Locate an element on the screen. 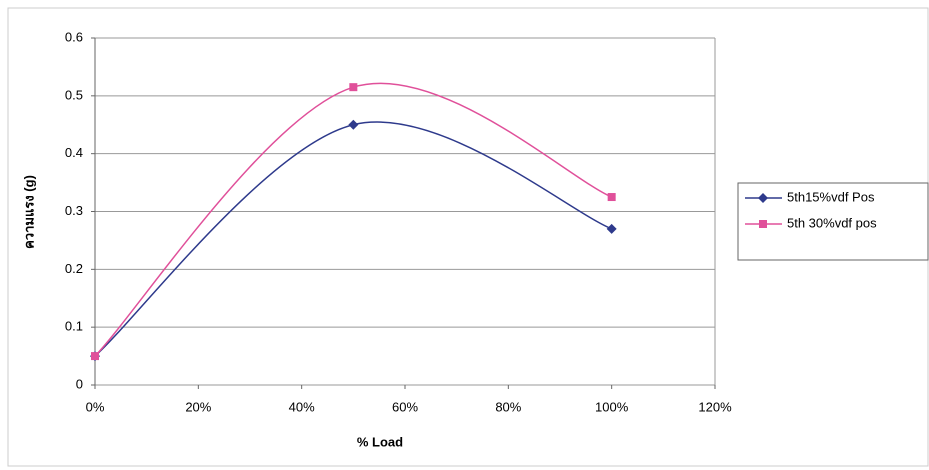  x-tick-label: 120% is located at coordinates (715, 406).